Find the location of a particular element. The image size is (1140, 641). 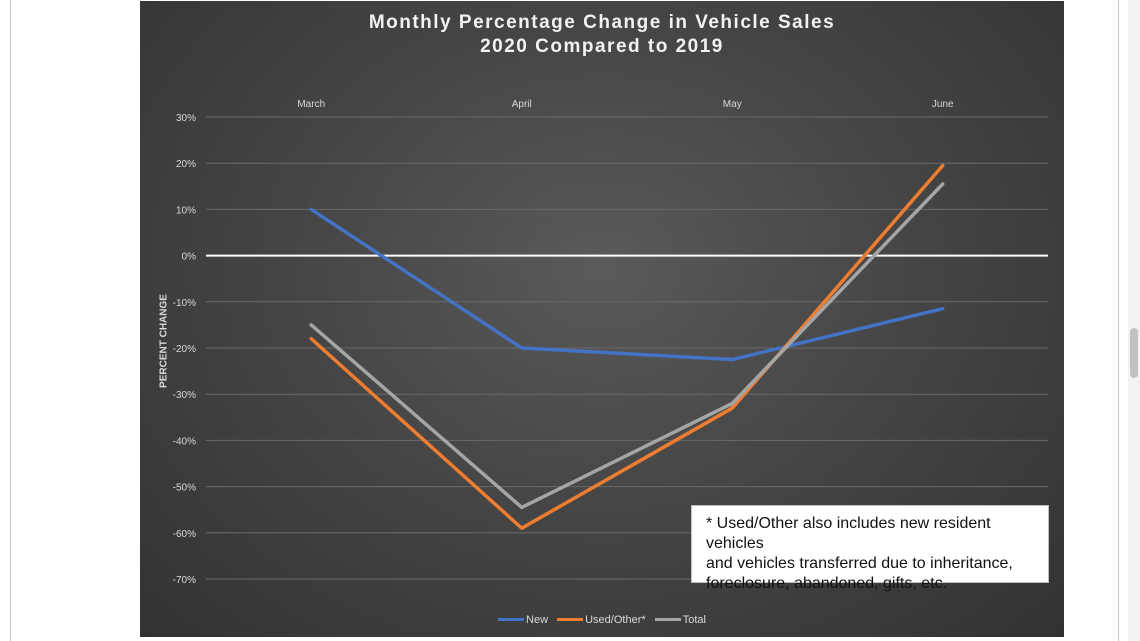

series-line-new is located at coordinates (627, 284).